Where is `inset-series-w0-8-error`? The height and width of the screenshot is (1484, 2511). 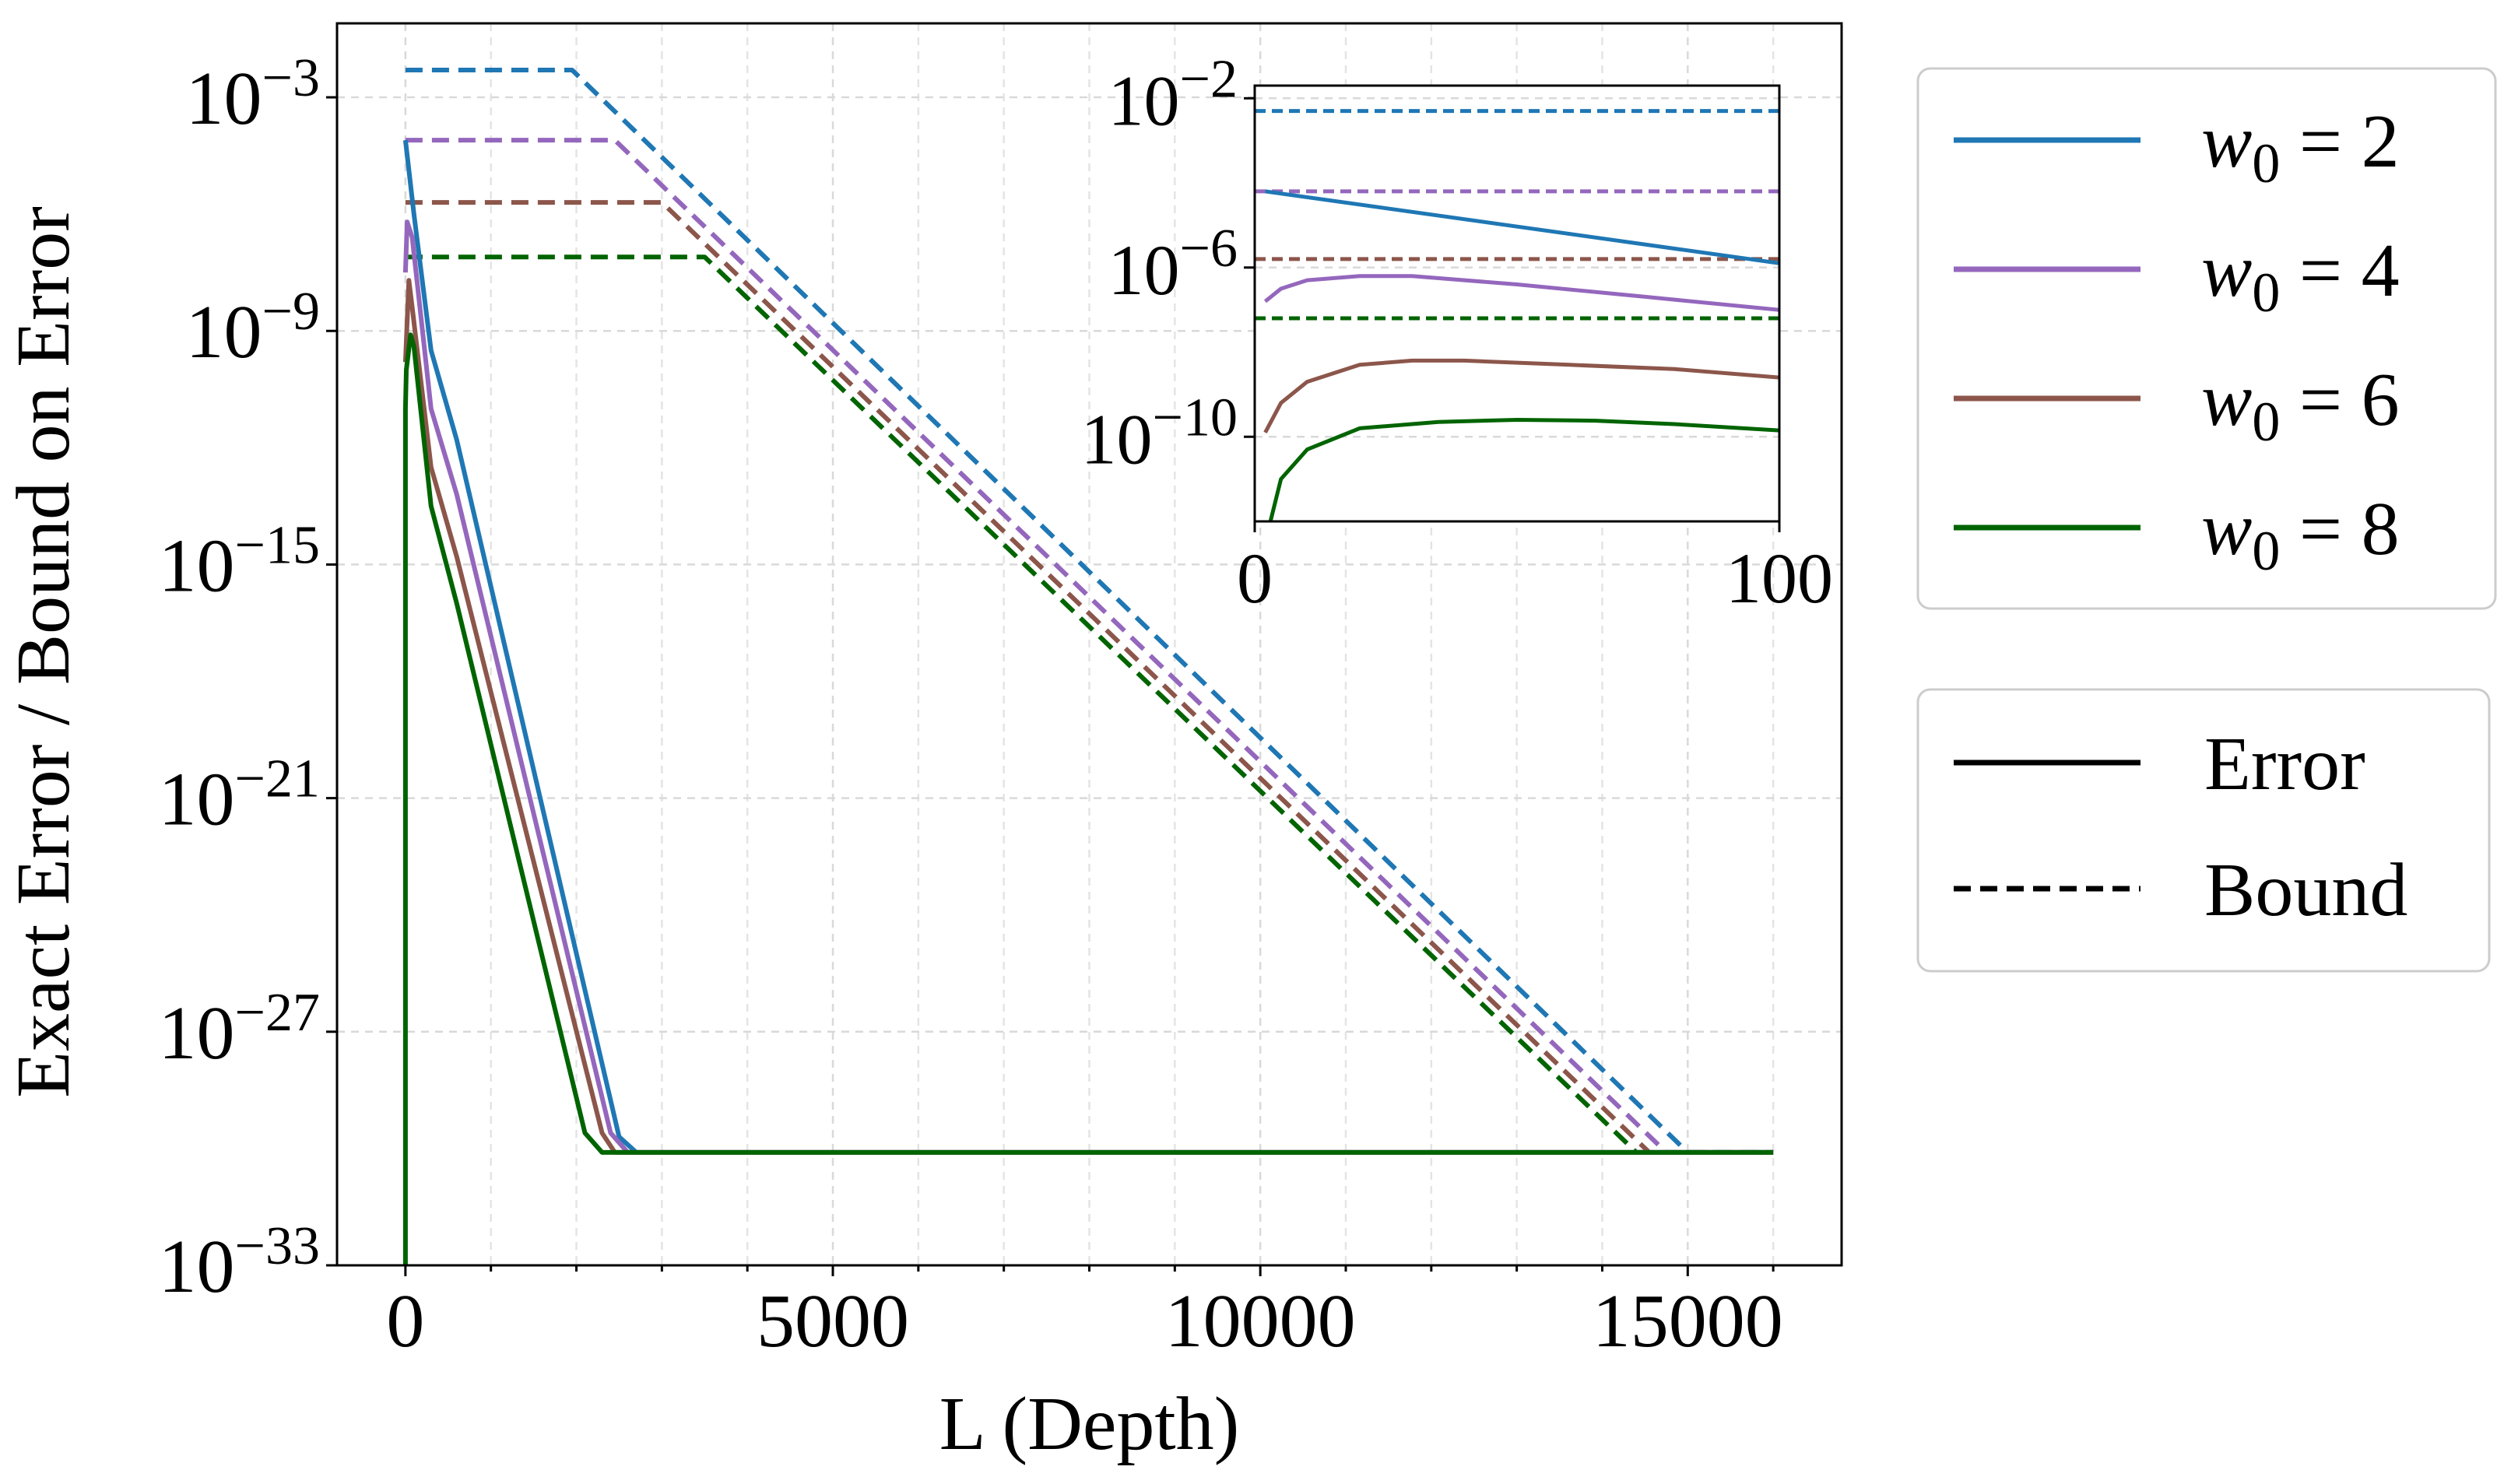 inset-series-w0-8-error is located at coordinates (1523, 470).